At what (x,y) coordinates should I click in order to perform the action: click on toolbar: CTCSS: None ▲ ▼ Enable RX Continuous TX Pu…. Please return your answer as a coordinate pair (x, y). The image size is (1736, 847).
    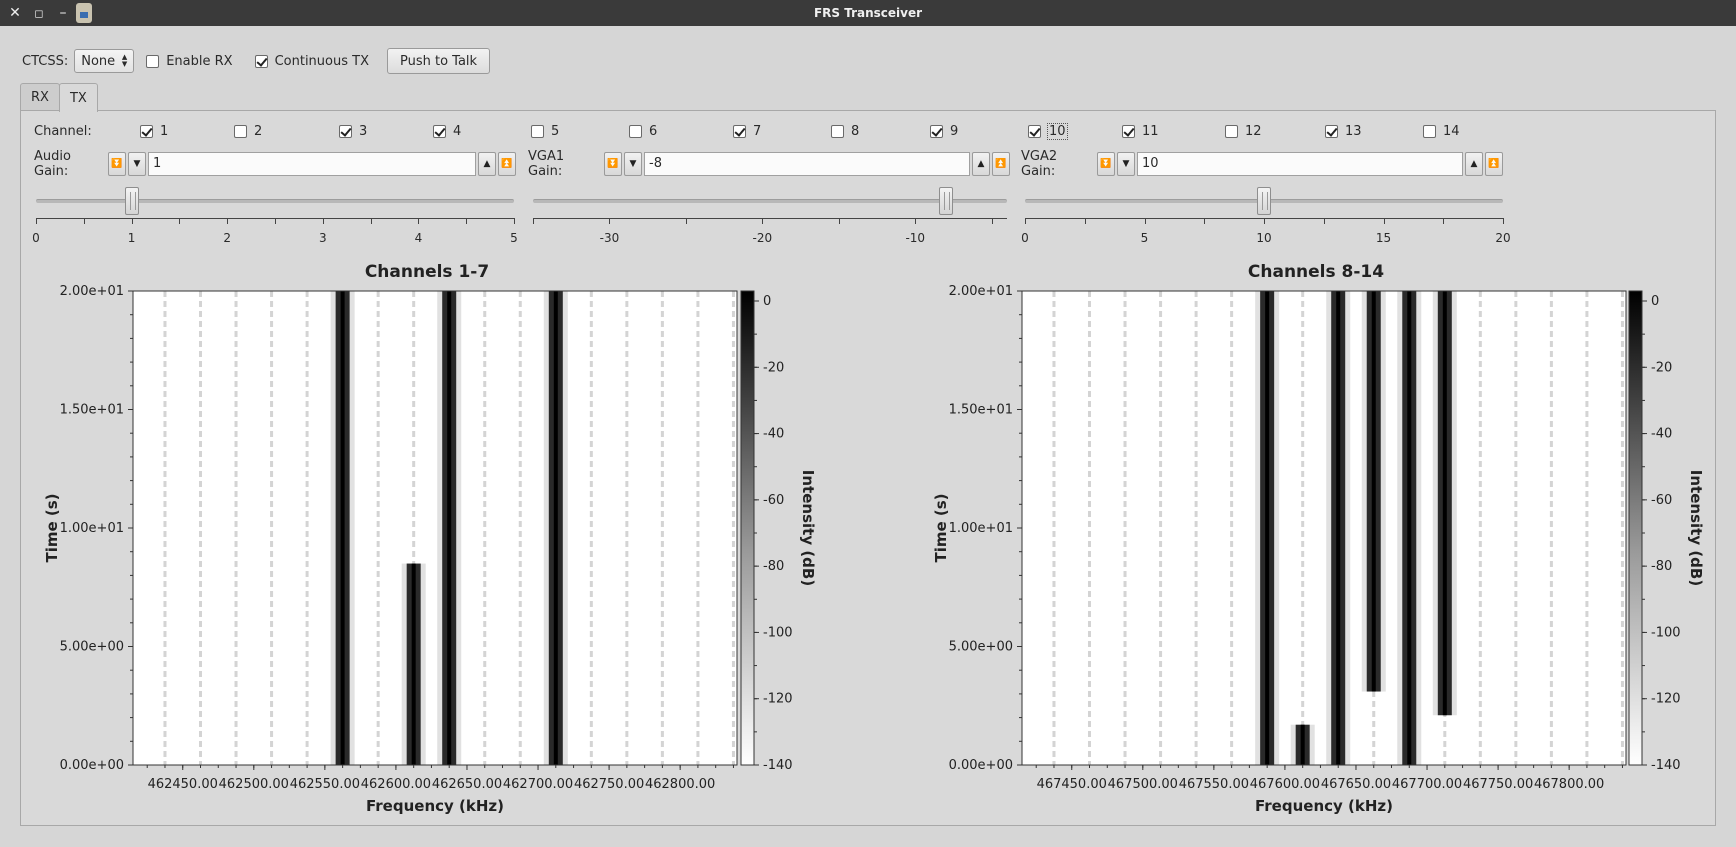
    Looking at the image, I should click on (256, 61).